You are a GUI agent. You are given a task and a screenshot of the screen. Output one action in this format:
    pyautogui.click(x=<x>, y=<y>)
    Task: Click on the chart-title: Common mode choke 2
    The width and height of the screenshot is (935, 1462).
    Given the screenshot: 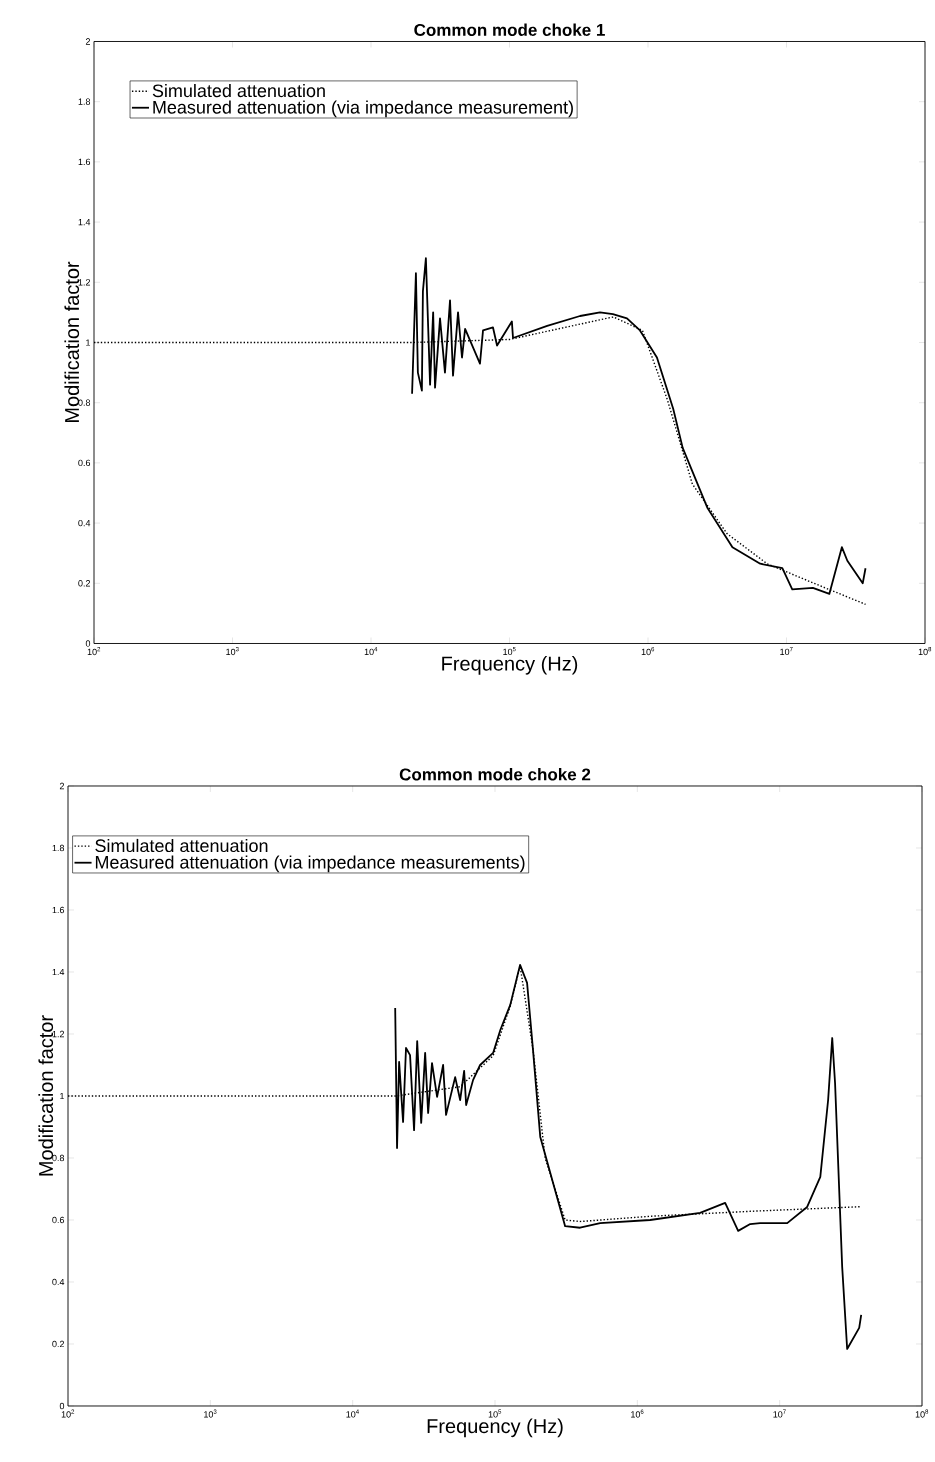 What is the action you would take?
    pyautogui.click(x=495, y=774)
    